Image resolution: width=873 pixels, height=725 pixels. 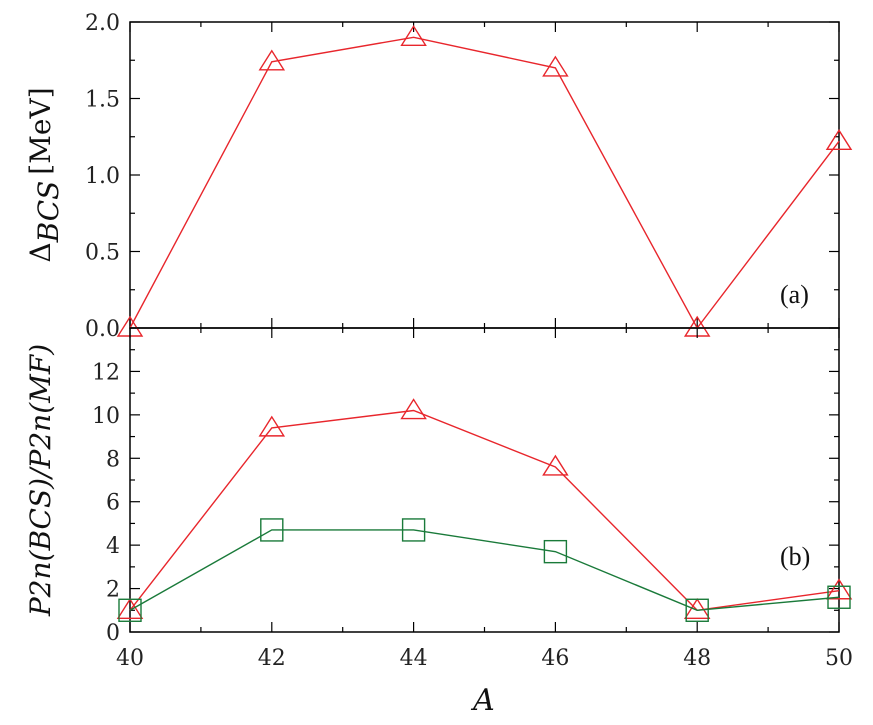 What do you see at coordinates (795, 556) in the screenshot?
I see `panel-b-label: (b)` at bounding box center [795, 556].